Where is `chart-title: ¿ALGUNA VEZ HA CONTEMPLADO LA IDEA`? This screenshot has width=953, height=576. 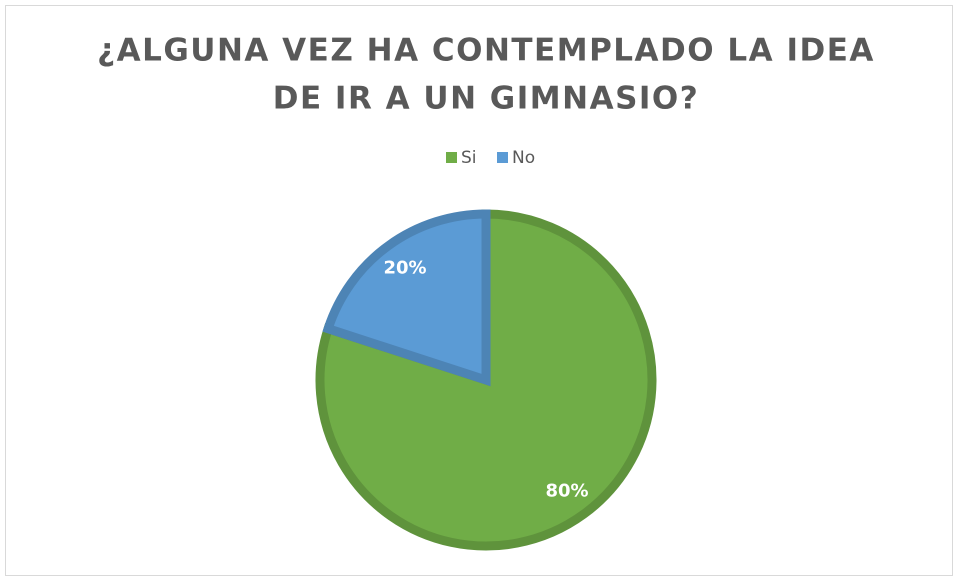
chart-title: ¿ALGUNA VEZ HA CONTEMPLADO LA IDEA is located at coordinates (486, 51).